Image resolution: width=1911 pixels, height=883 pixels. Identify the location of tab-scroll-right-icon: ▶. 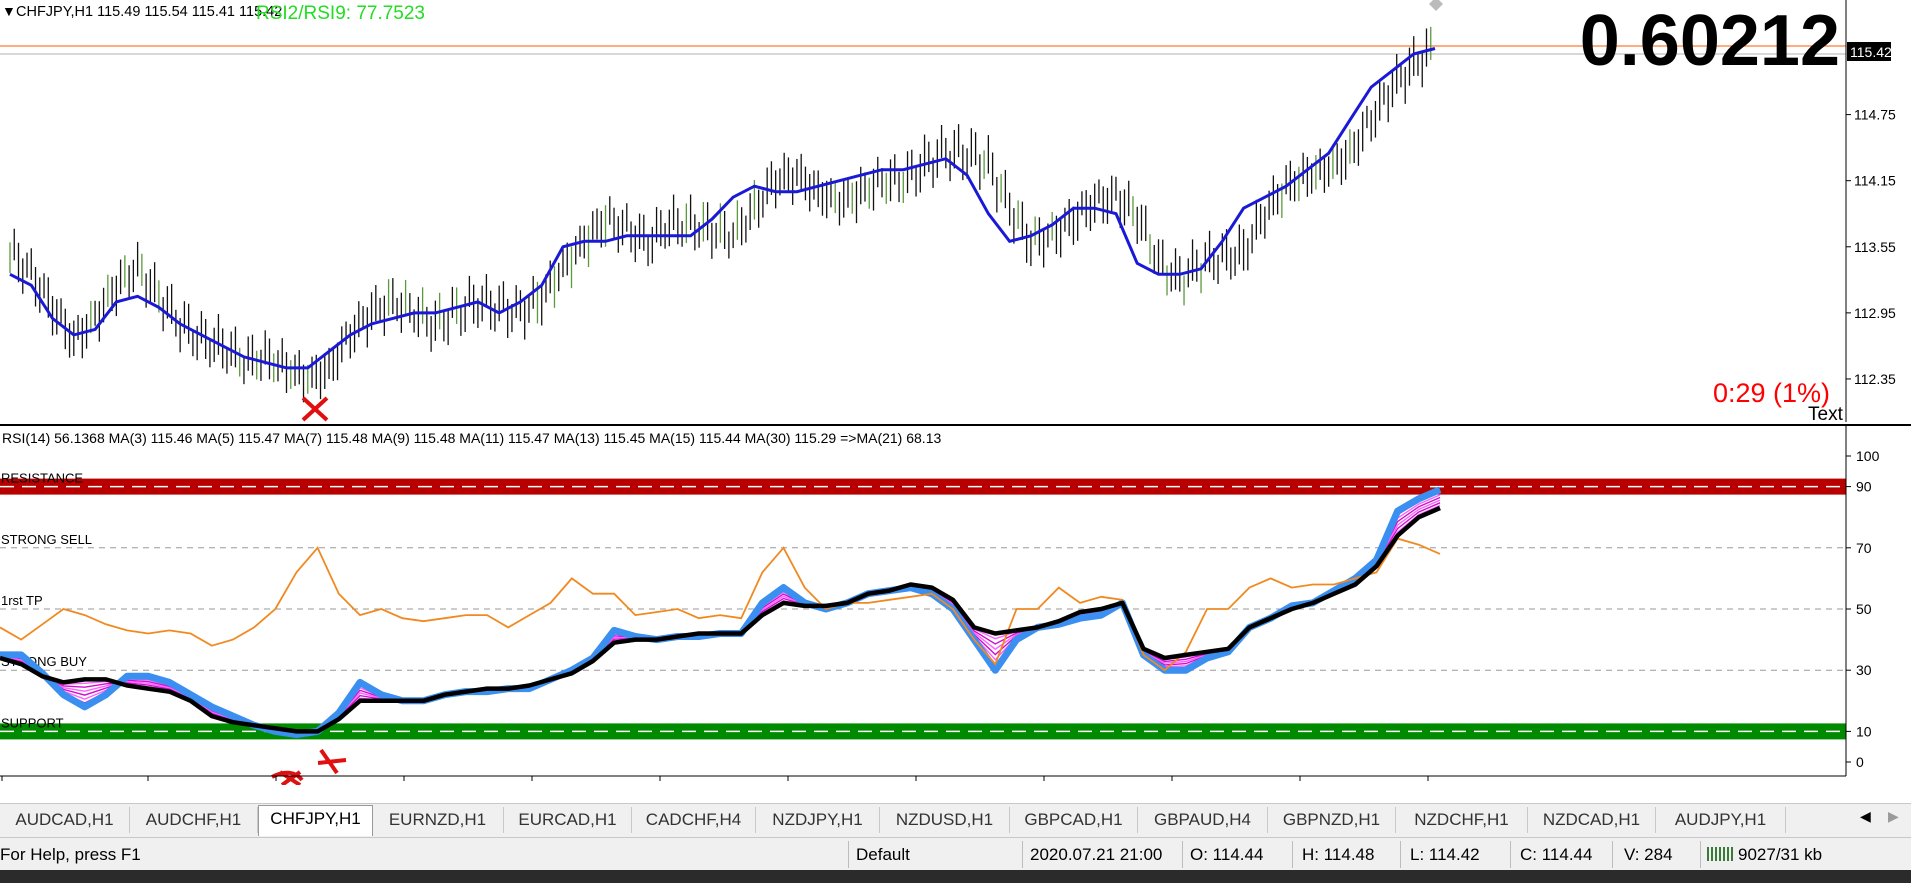
(1893, 816).